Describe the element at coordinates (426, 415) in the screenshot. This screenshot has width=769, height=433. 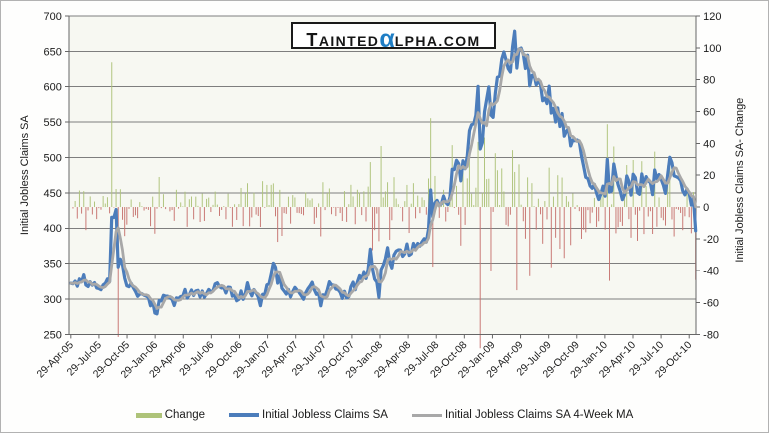
I see `ma-series-swatch` at that location.